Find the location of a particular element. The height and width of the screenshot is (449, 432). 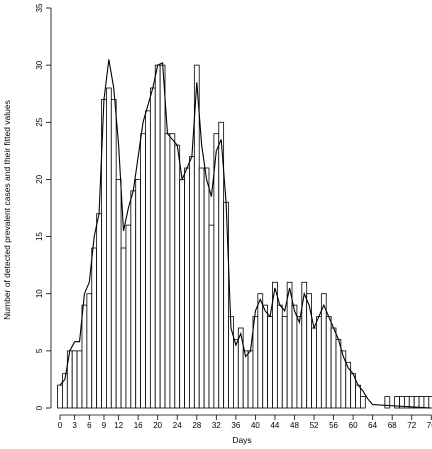

y-tick-label-20: 20 is located at coordinates (39, 178).